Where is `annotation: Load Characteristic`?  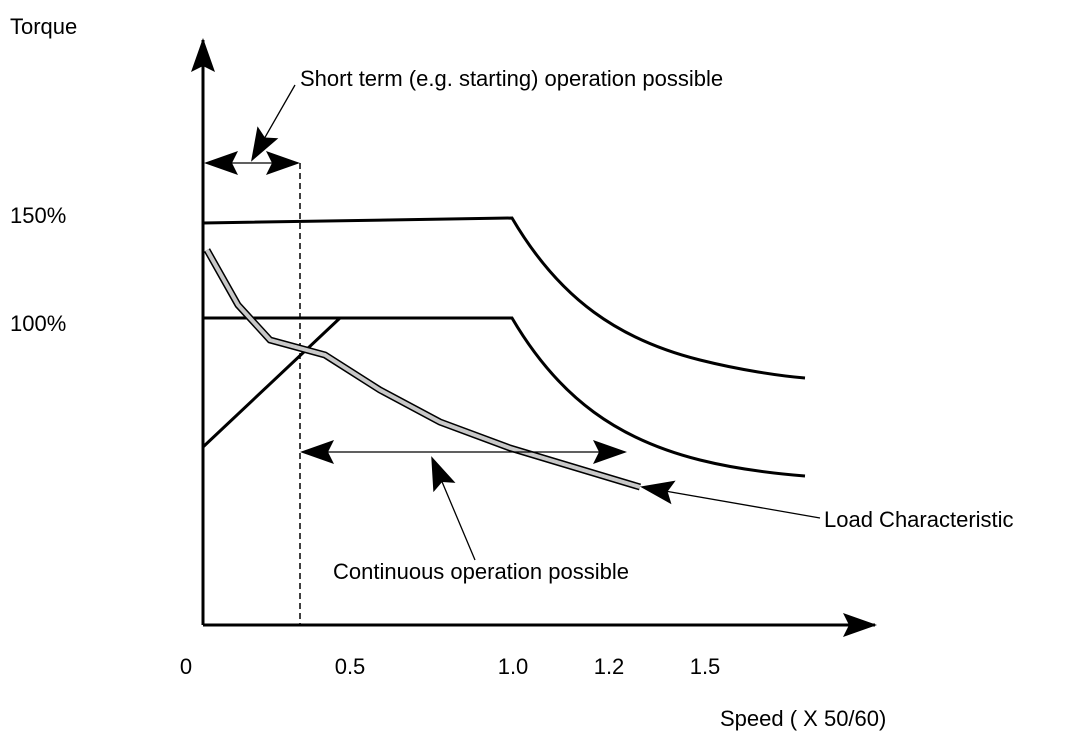
annotation: Load Characteristic is located at coordinates (919, 519).